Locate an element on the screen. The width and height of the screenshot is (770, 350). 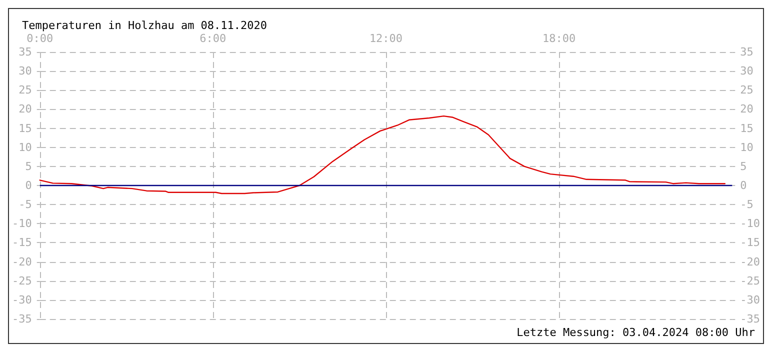
y2-tick-label: 10 is located at coordinates (747, 147).